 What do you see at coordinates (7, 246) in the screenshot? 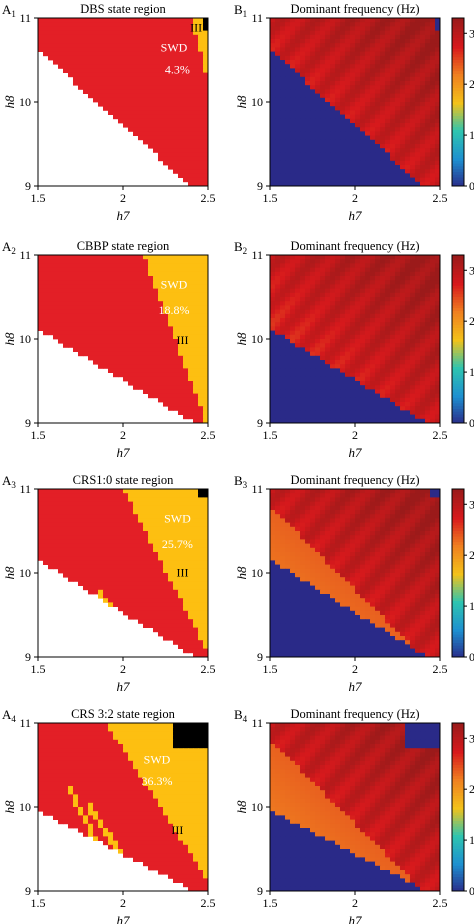
I see `panel-letter: A` at bounding box center [7, 246].